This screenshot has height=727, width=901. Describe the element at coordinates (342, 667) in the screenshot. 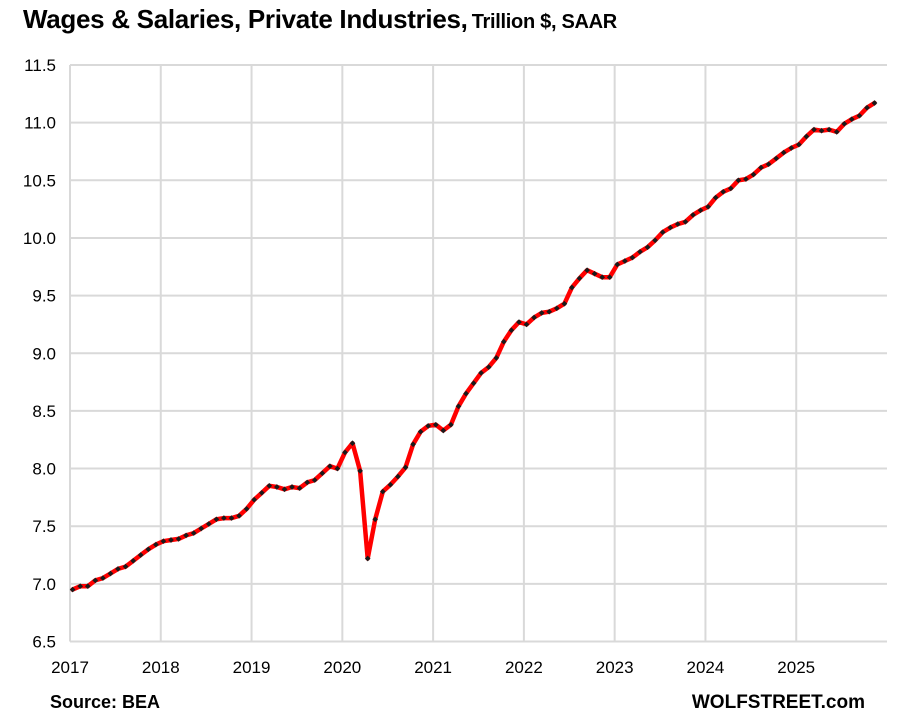

I see `x-tick-label: 2020` at that location.